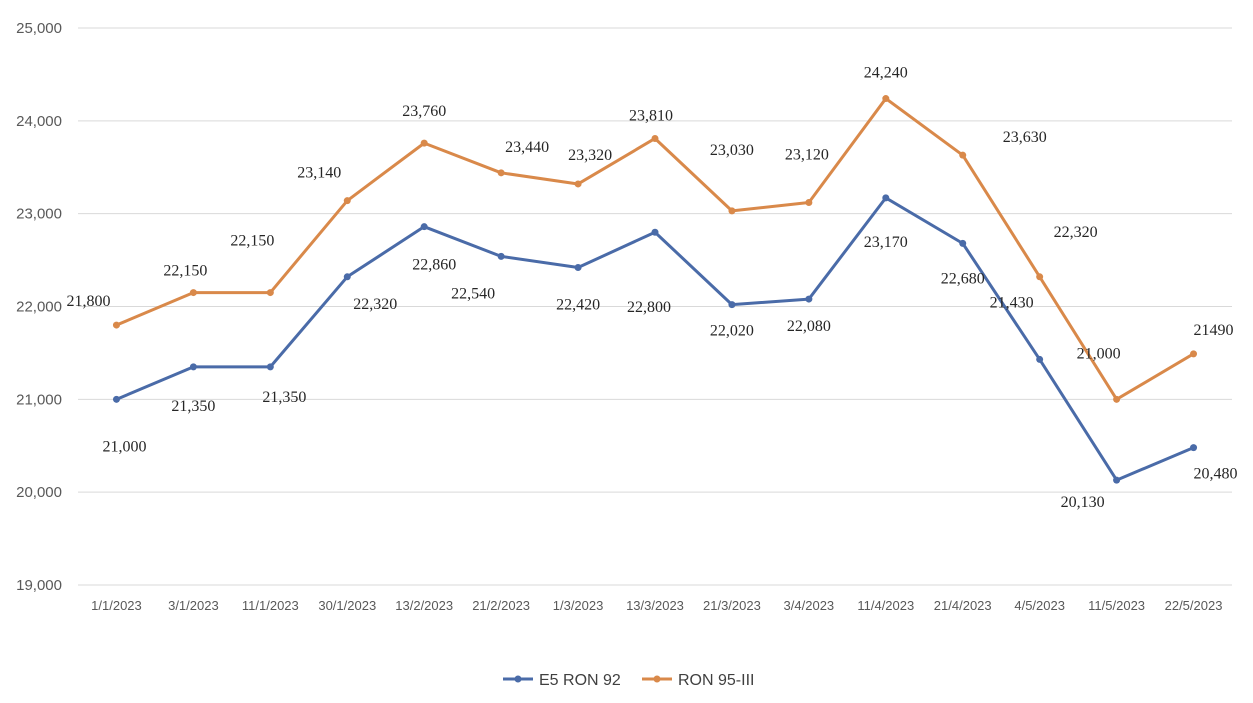 The height and width of the screenshot is (703, 1253). Describe the element at coordinates (39, 492) in the screenshot. I see `y-tick-label: 20,000` at that location.